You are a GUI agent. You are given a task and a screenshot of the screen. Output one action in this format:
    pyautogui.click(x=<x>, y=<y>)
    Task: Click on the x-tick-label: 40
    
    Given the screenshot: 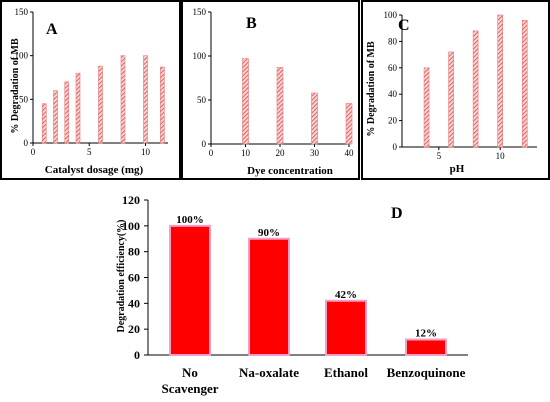 What is the action you would take?
    pyautogui.click(x=350, y=153)
    